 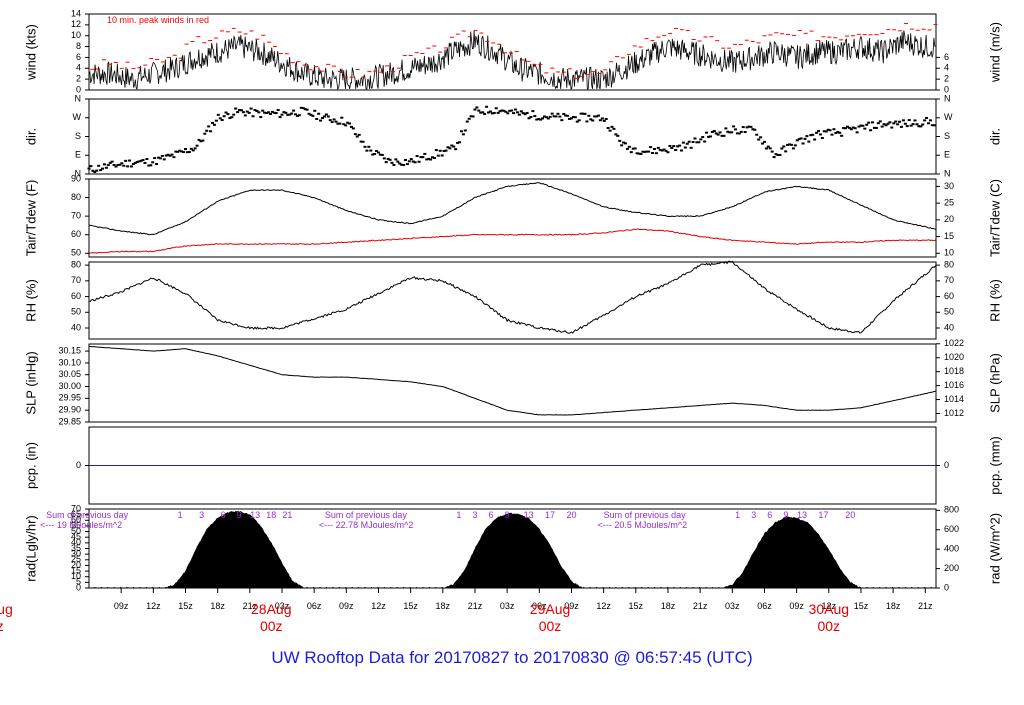 What do you see at coordinates (668, 606) in the screenshot?
I see `x-axis-tick-label: 18z` at bounding box center [668, 606].